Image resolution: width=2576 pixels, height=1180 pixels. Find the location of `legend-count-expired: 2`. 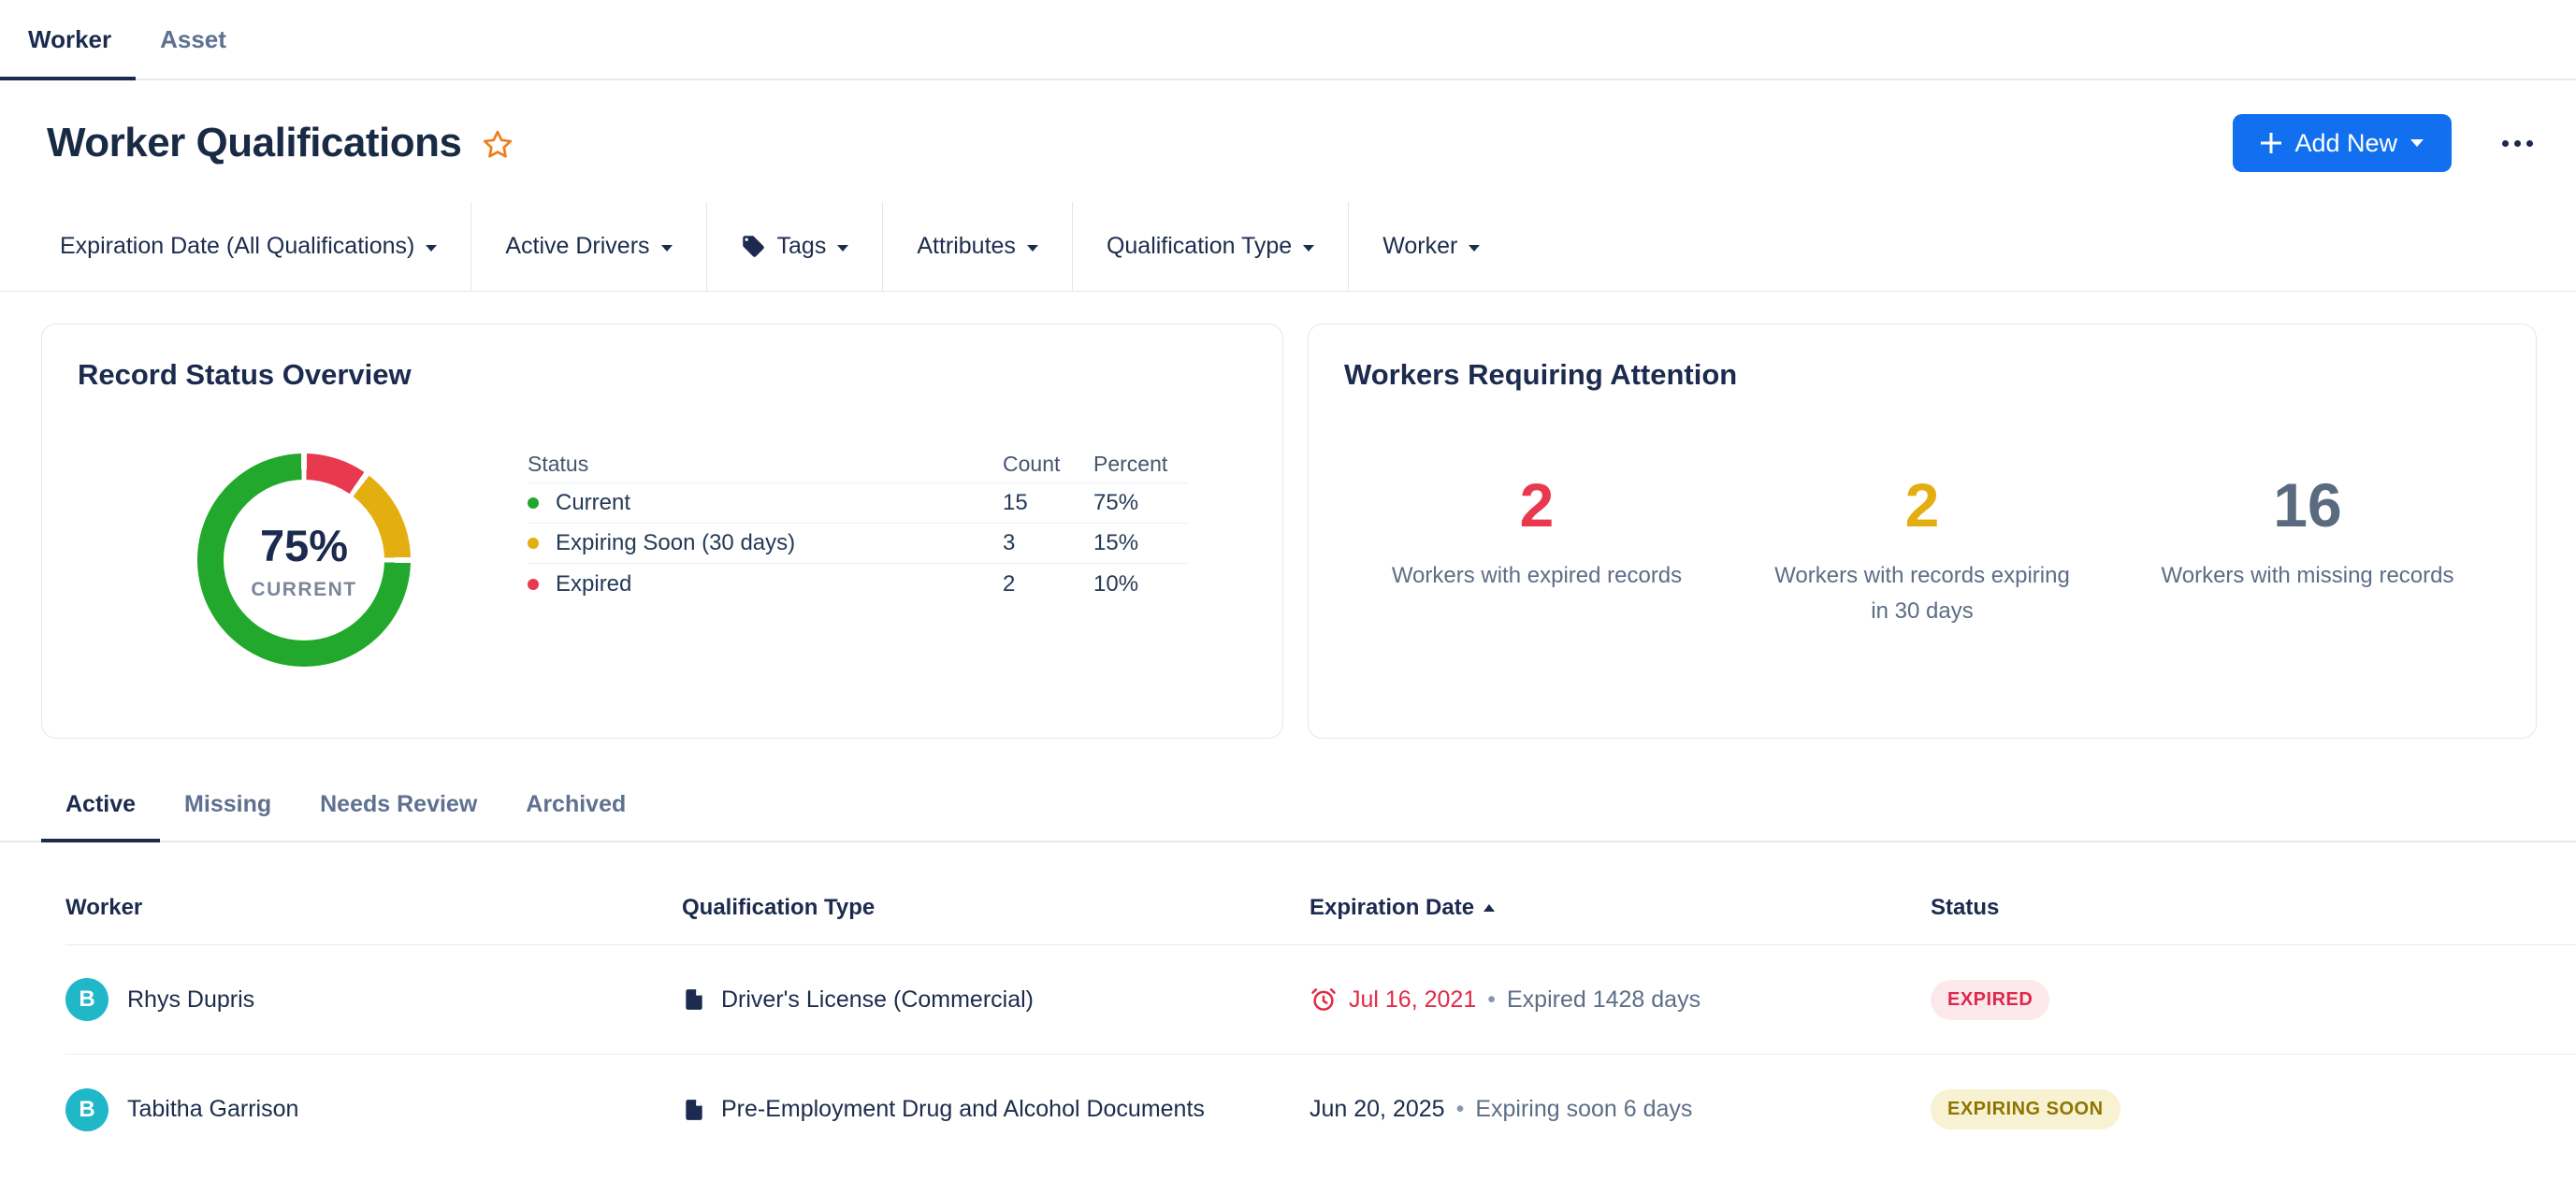

legend-count-expired: 2 is located at coordinates (1009, 583).